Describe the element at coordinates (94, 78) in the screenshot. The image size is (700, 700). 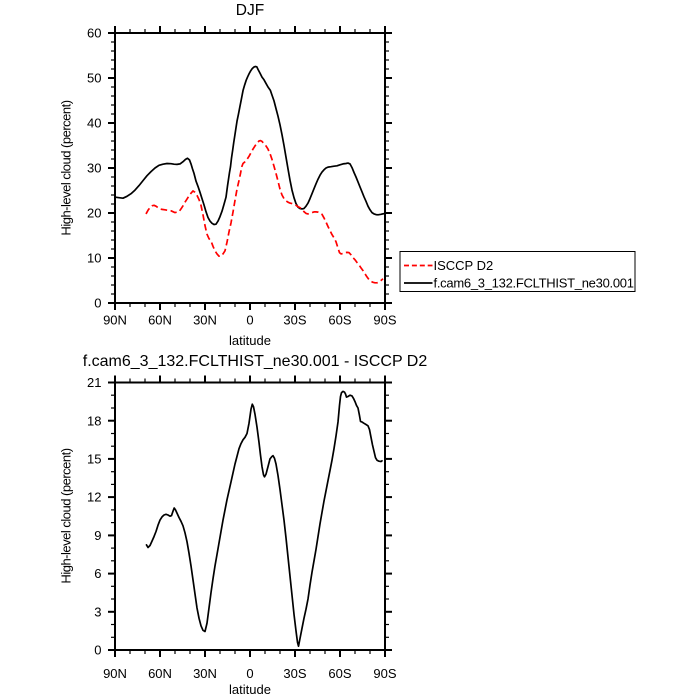
I see `svg-text: 50` at that location.